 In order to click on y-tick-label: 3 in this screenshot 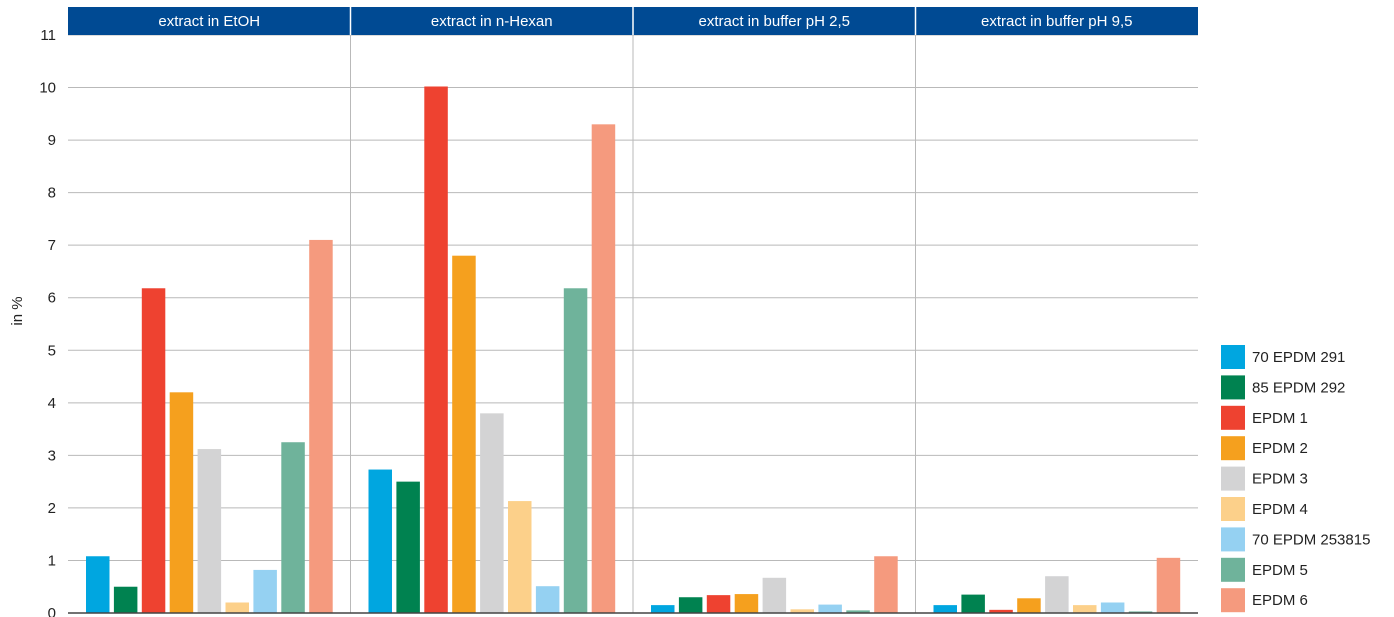, I will do `click(52, 455)`.